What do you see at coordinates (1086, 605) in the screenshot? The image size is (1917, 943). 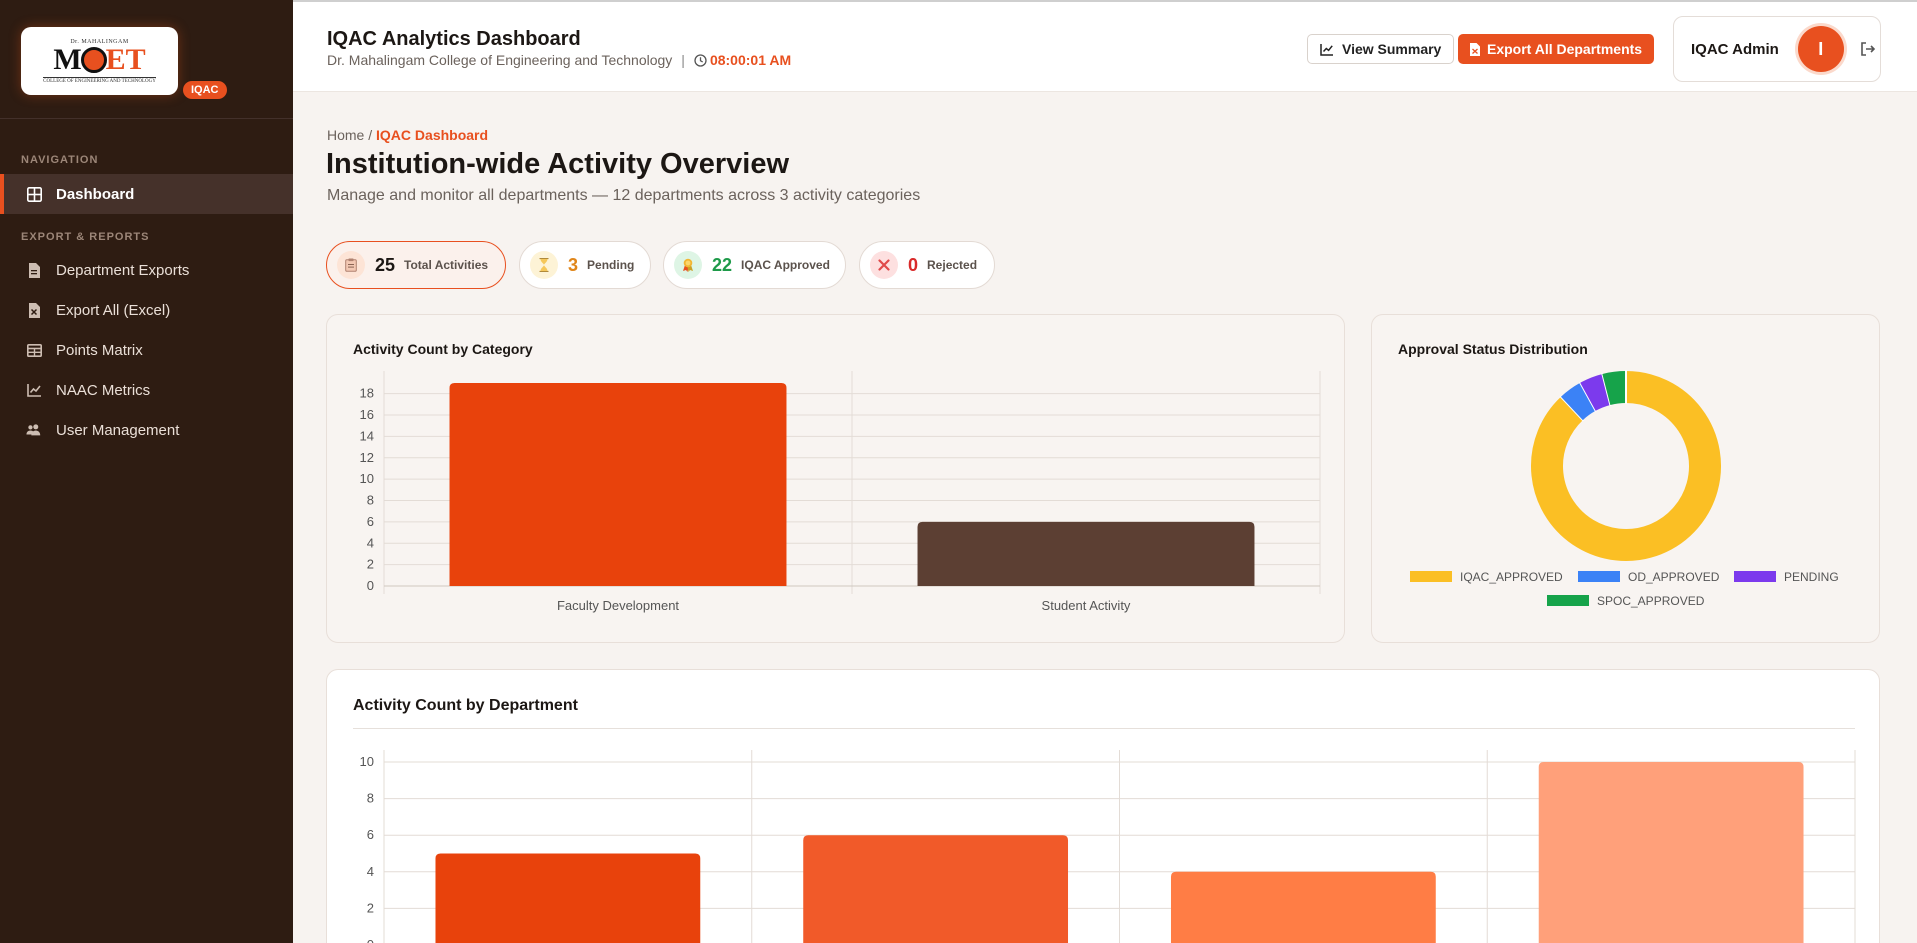 I see `x-tick-label: Student Activity` at bounding box center [1086, 605].